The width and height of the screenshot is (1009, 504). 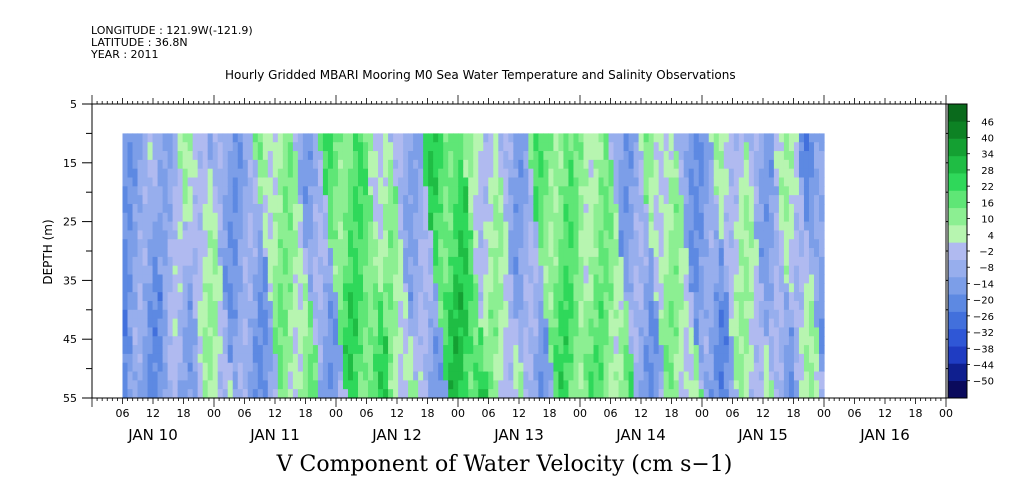 What do you see at coordinates (184, 413) in the screenshot?
I see `x-tick-label: 18` at bounding box center [184, 413].